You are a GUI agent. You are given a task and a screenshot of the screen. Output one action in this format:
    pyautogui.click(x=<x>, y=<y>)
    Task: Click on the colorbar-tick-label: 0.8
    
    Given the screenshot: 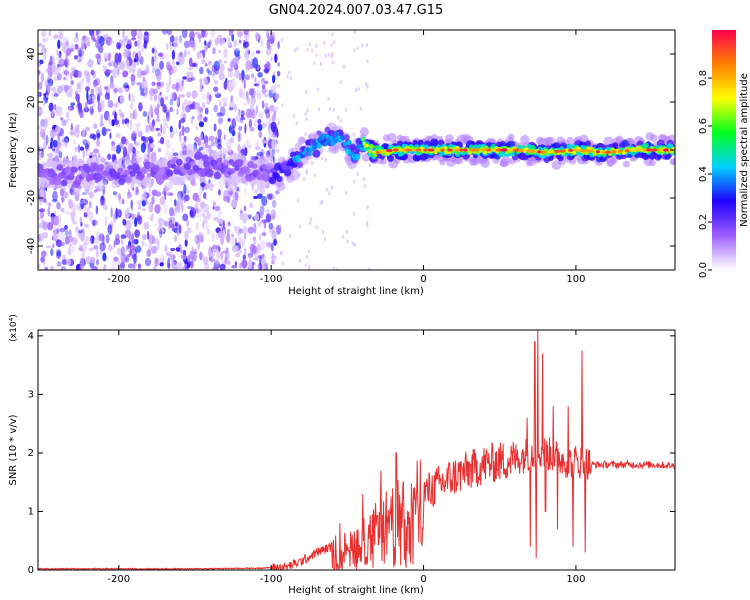 What is the action you would take?
    pyautogui.click(x=703, y=78)
    